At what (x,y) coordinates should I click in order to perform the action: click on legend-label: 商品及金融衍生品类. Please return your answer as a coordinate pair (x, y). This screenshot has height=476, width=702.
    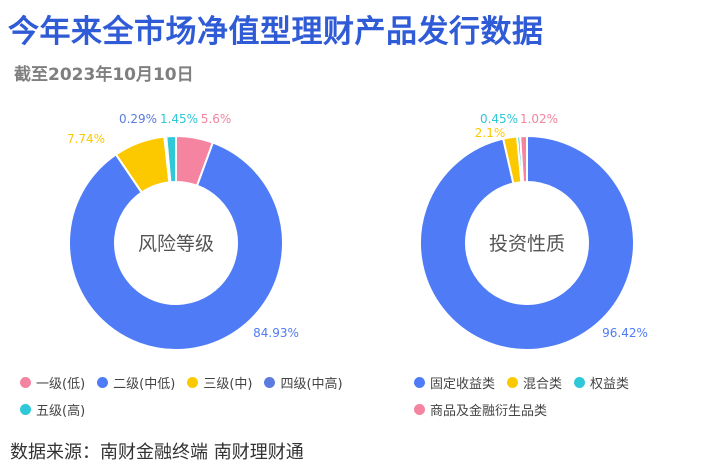
    Looking at the image, I should click on (489, 411).